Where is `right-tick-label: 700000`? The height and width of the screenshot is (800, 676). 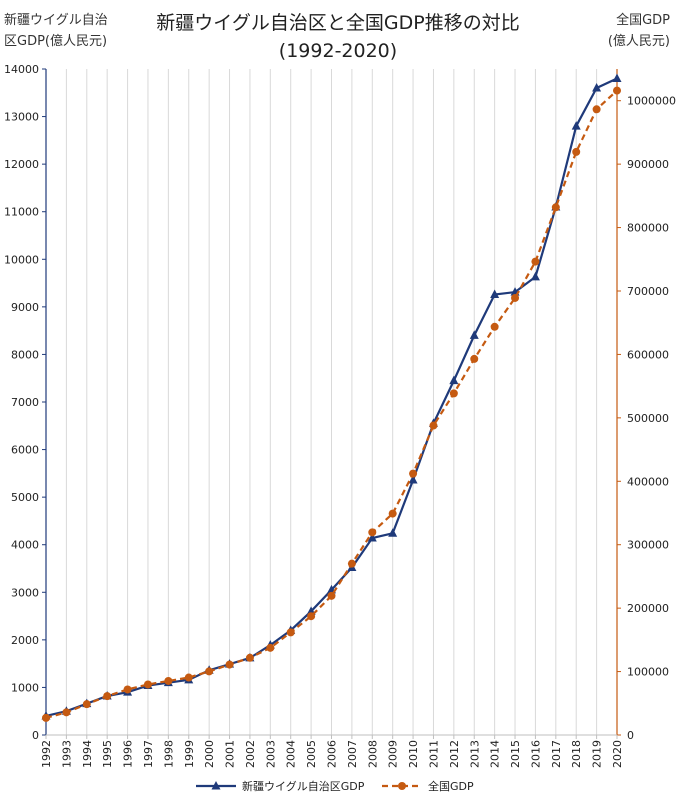
right-tick-label: 700000 is located at coordinates (648, 291).